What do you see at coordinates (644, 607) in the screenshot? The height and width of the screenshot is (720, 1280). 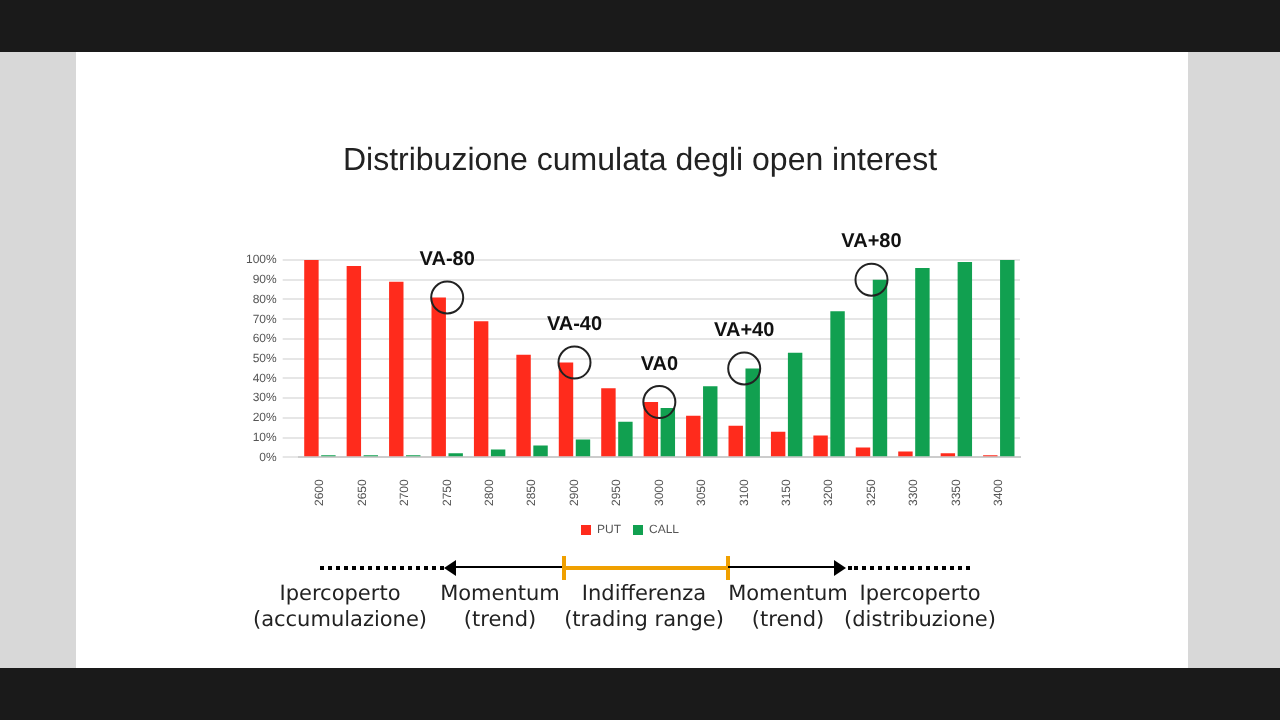 I see `text: Indifferenza (trading range)` at bounding box center [644, 607].